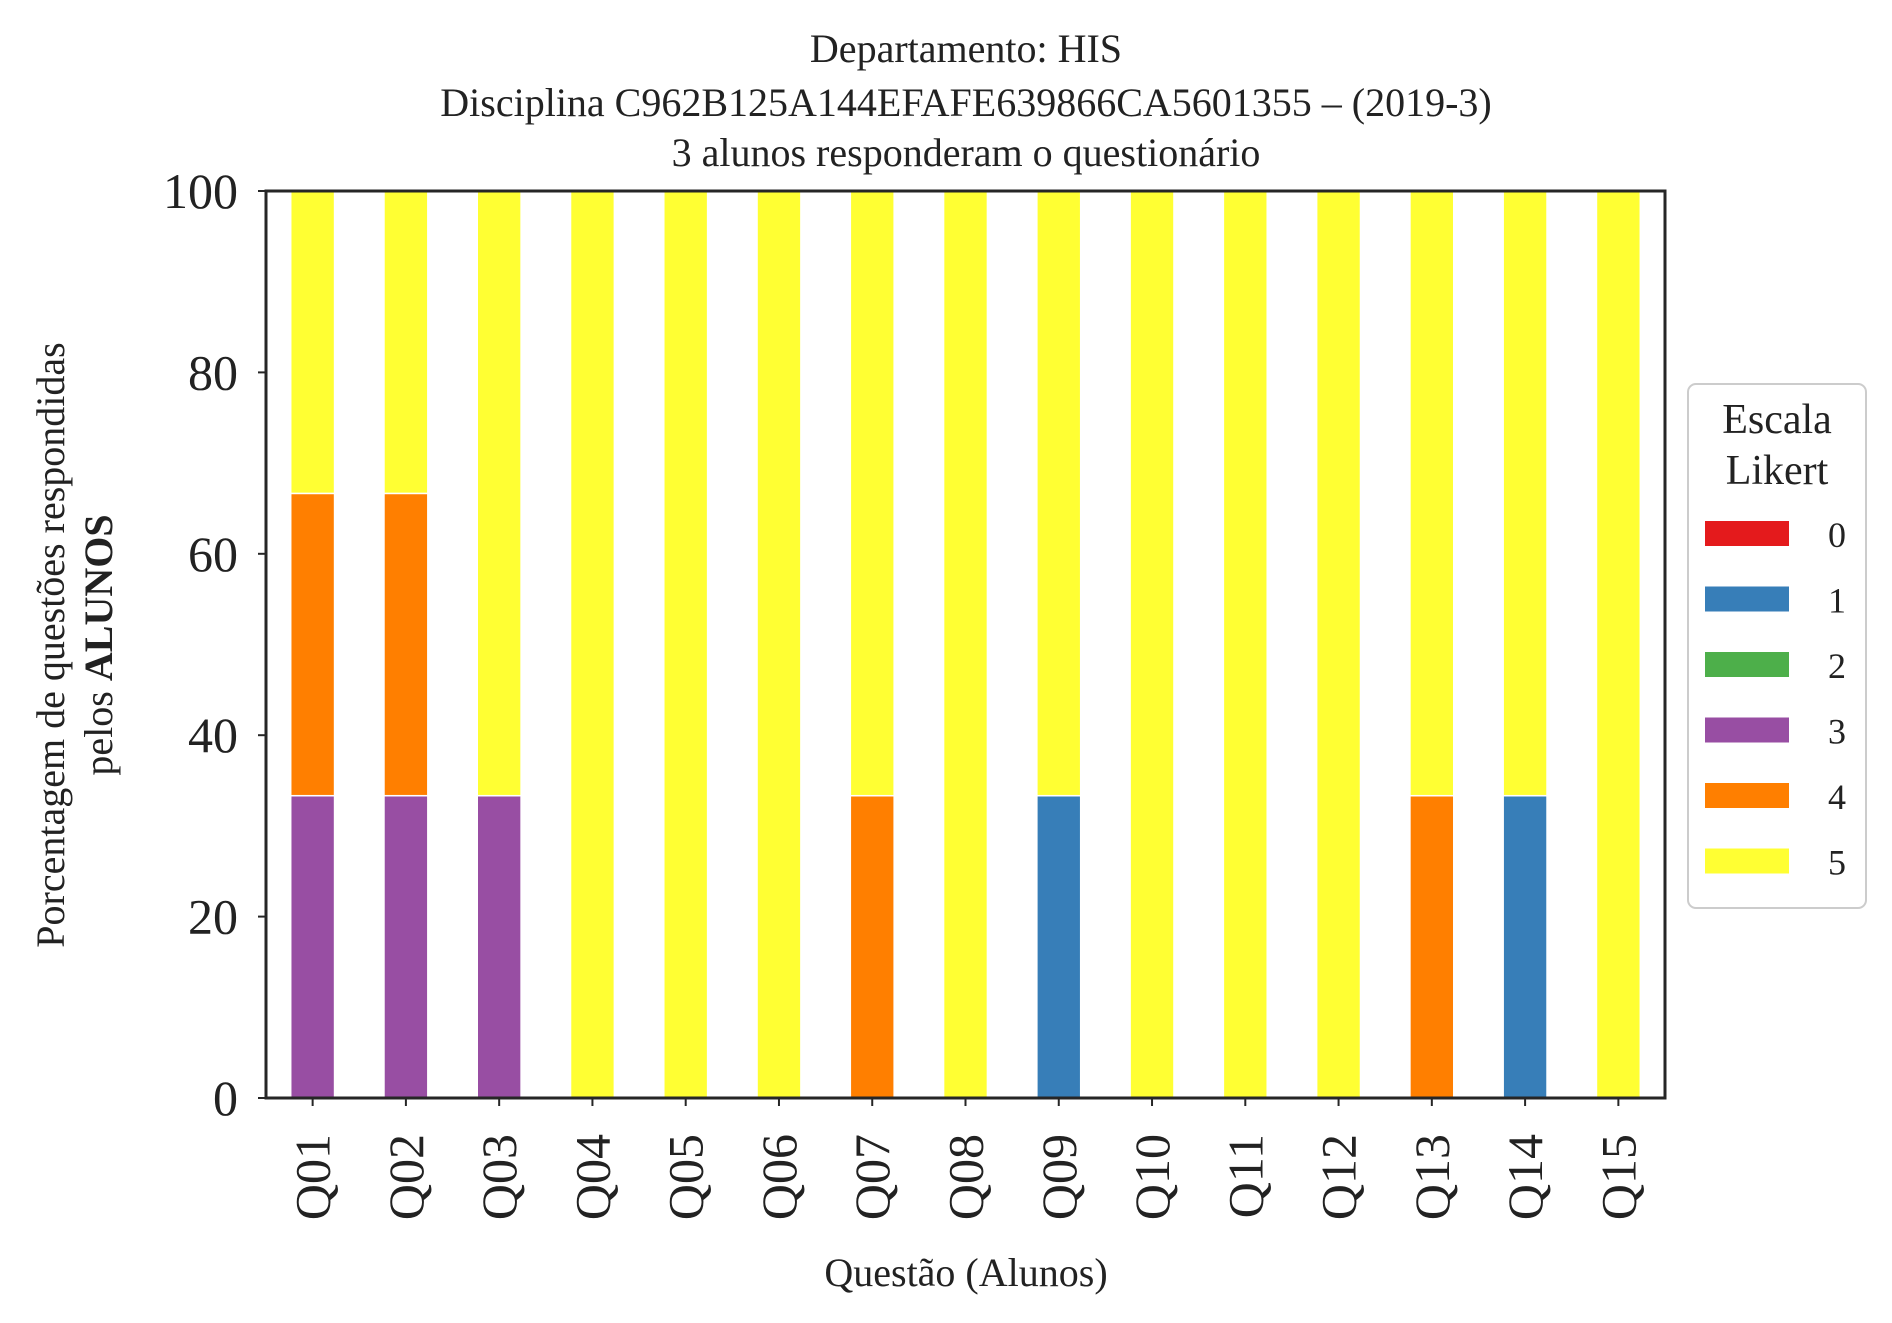 The width and height of the screenshot is (1892, 1323). Describe the element at coordinates (1837, 601) in the screenshot. I see `legend-label-scale-1: 1` at that location.